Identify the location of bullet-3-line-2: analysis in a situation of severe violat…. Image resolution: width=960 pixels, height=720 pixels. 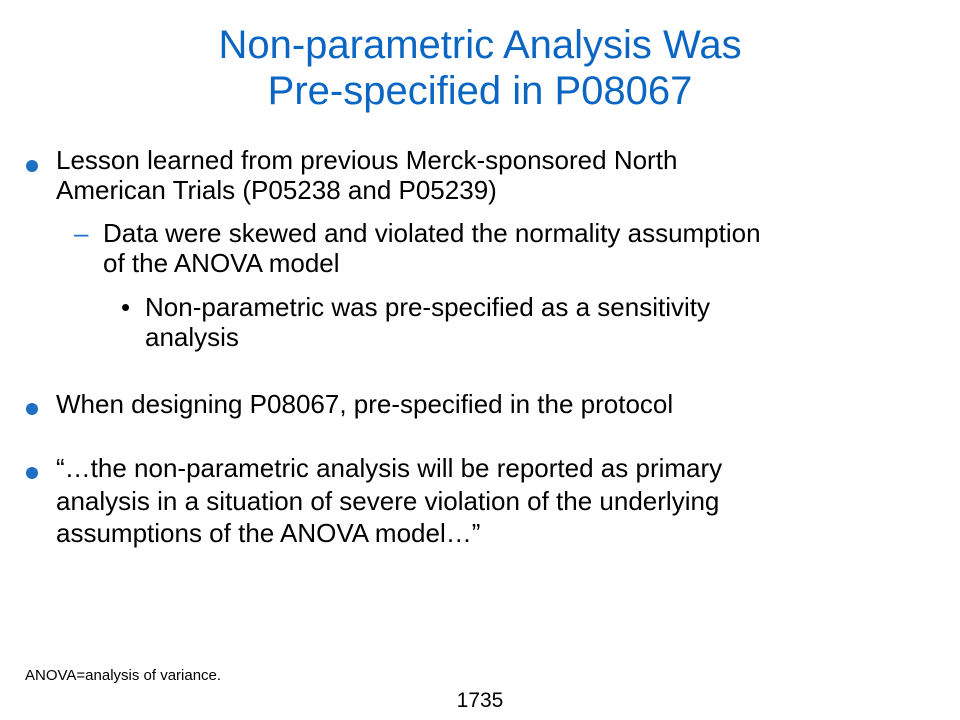
(388, 501).